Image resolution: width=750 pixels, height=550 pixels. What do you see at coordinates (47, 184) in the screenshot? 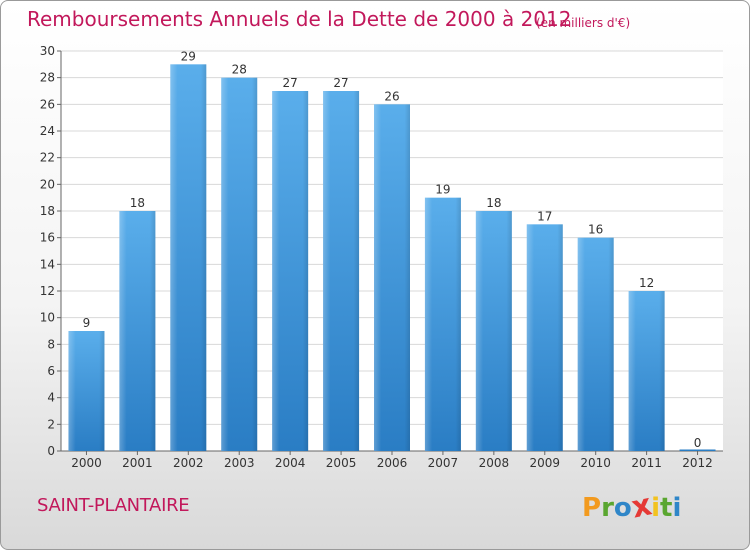
I see `y-tick-label: 20` at bounding box center [47, 184].